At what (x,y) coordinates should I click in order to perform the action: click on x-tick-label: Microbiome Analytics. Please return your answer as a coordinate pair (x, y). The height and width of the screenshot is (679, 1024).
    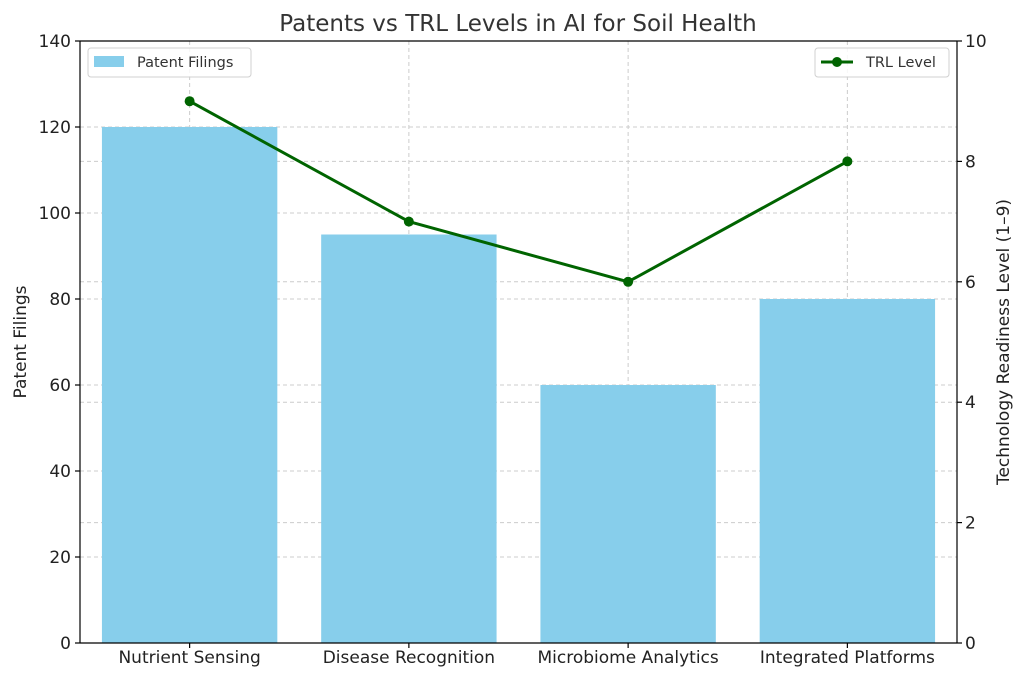
    Looking at the image, I should click on (627, 658).